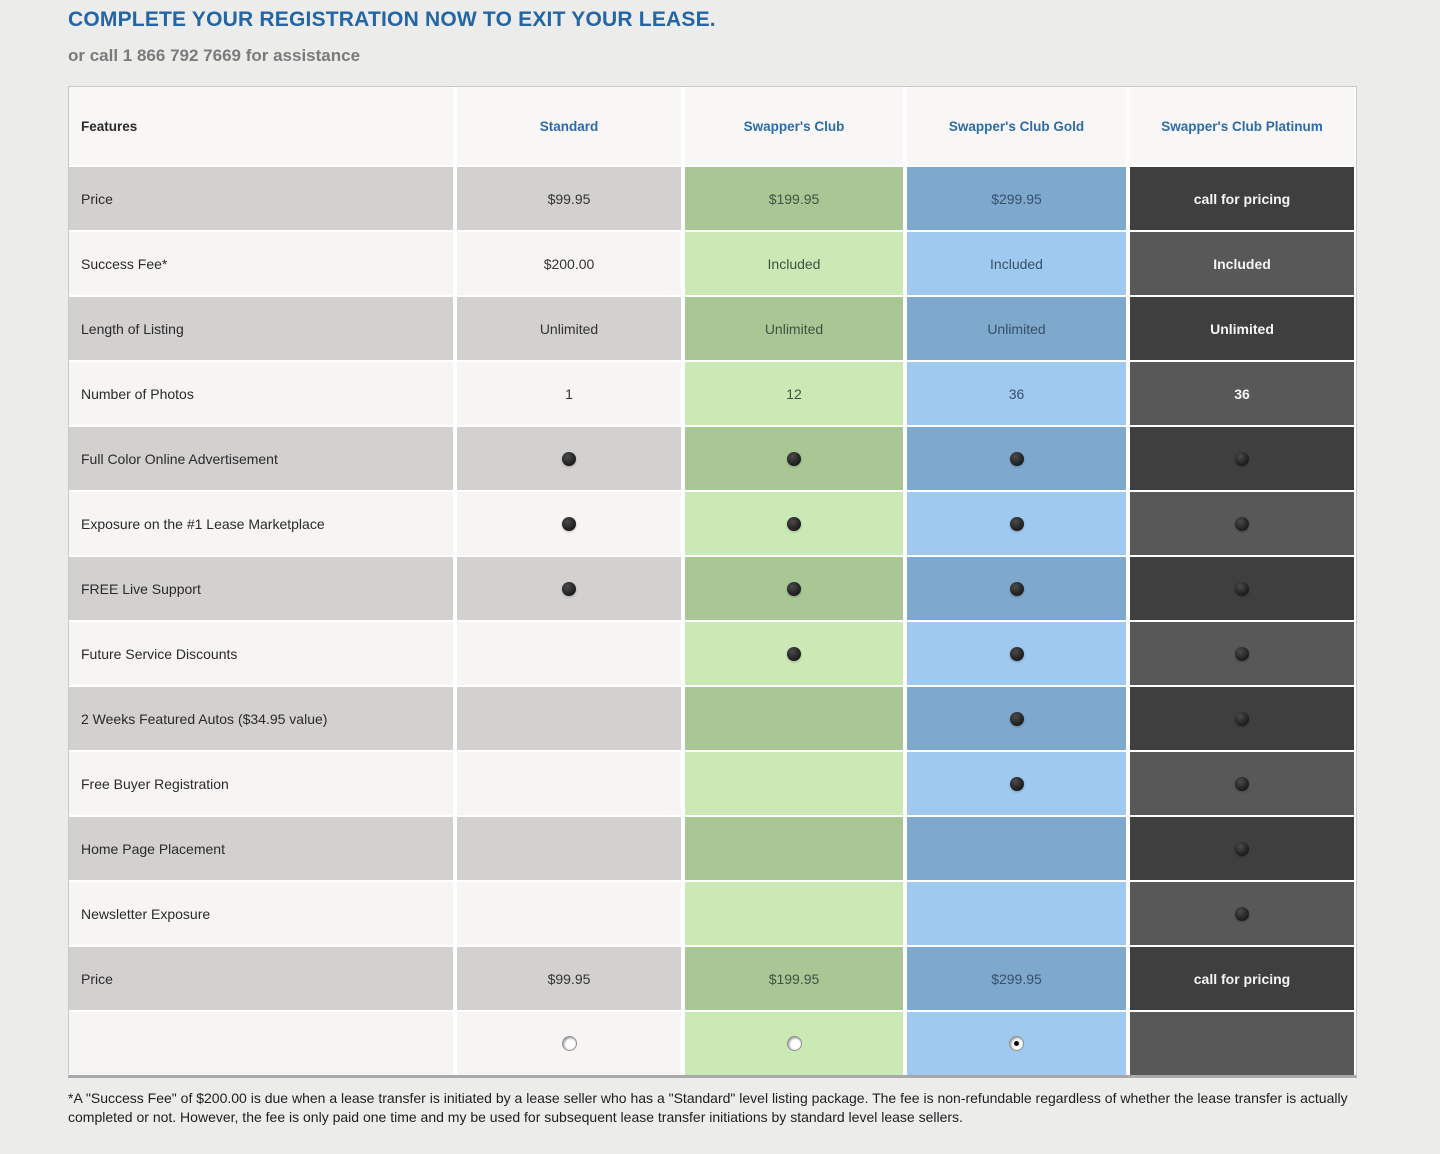 The width and height of the screenshot is (1440, 1154). I want to click on assistance-phone-line: or call 1 866 792 7669 for assistance, so click(214, 55).